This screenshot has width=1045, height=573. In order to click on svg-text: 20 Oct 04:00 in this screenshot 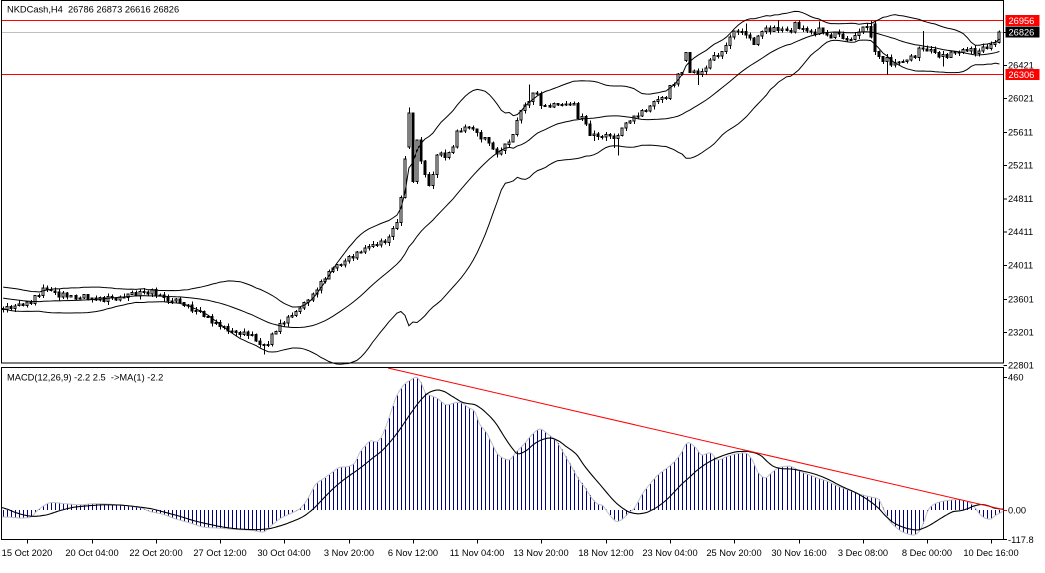, I will do `click(91, 553)`.